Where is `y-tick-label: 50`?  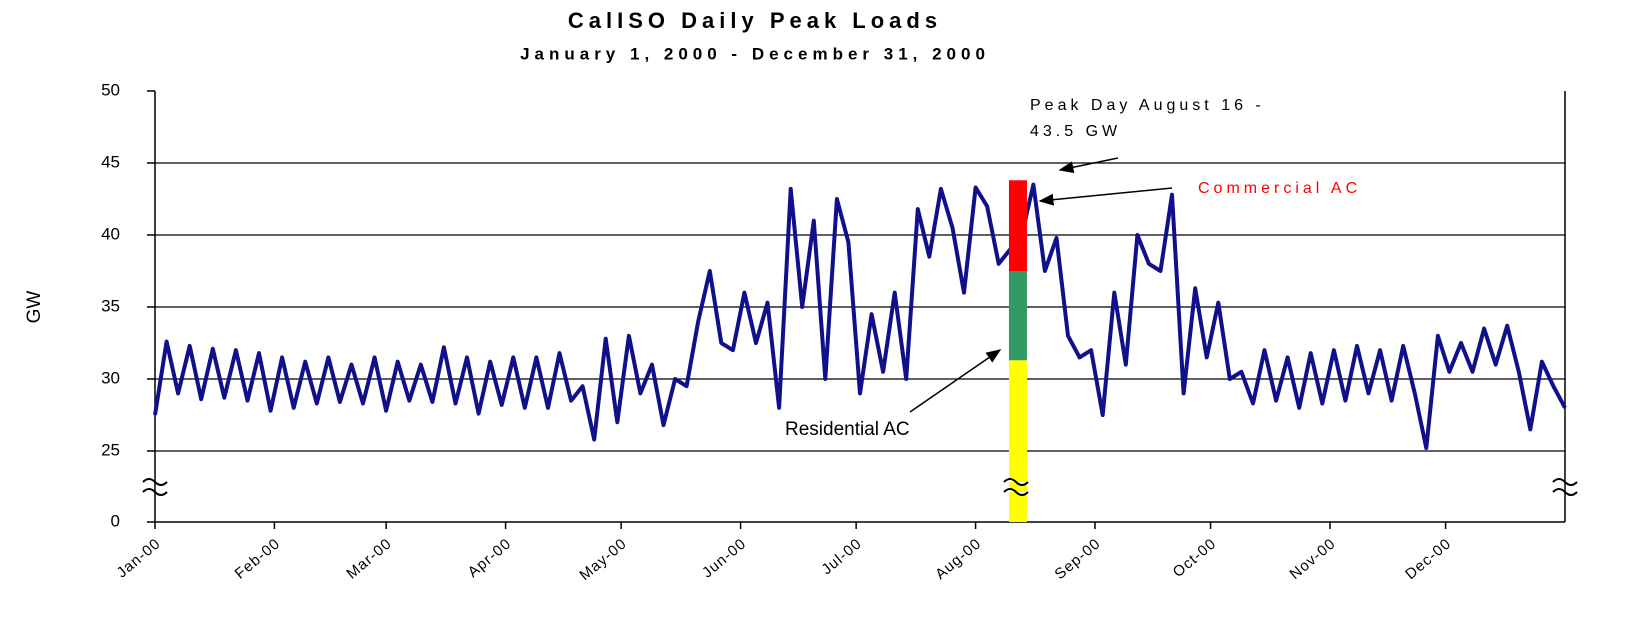 y-tick-label: 50 is located at coordinates (110, 89).